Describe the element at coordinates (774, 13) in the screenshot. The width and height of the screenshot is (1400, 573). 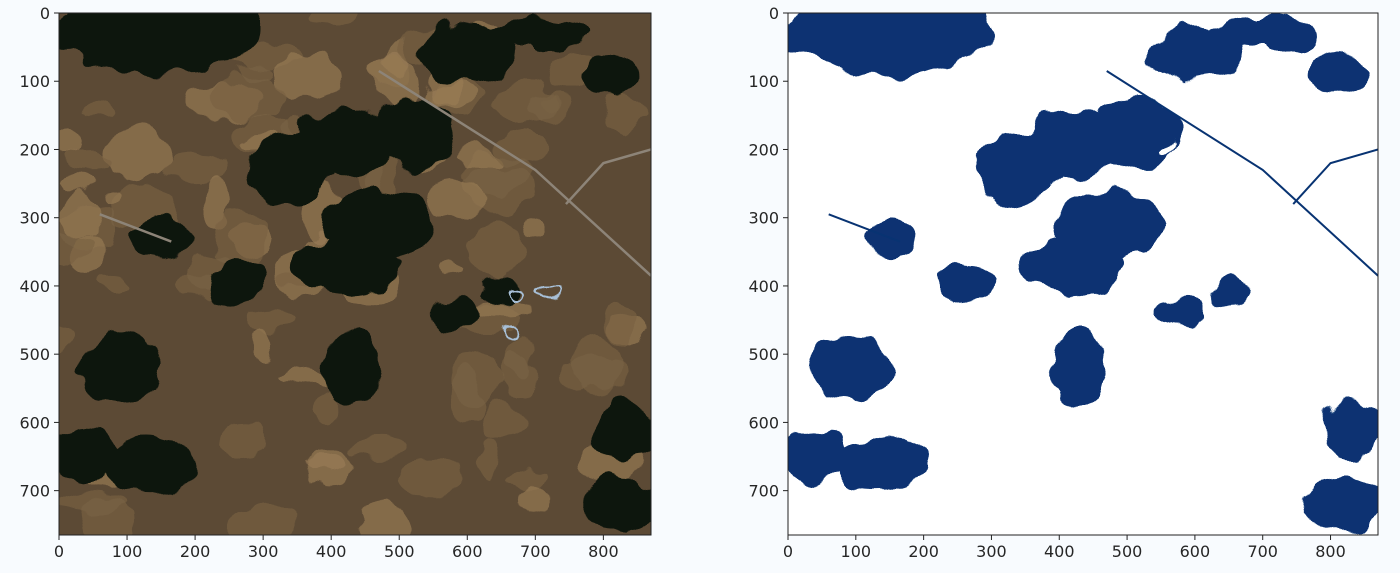
I see `y-tick-label: 0` at that location.